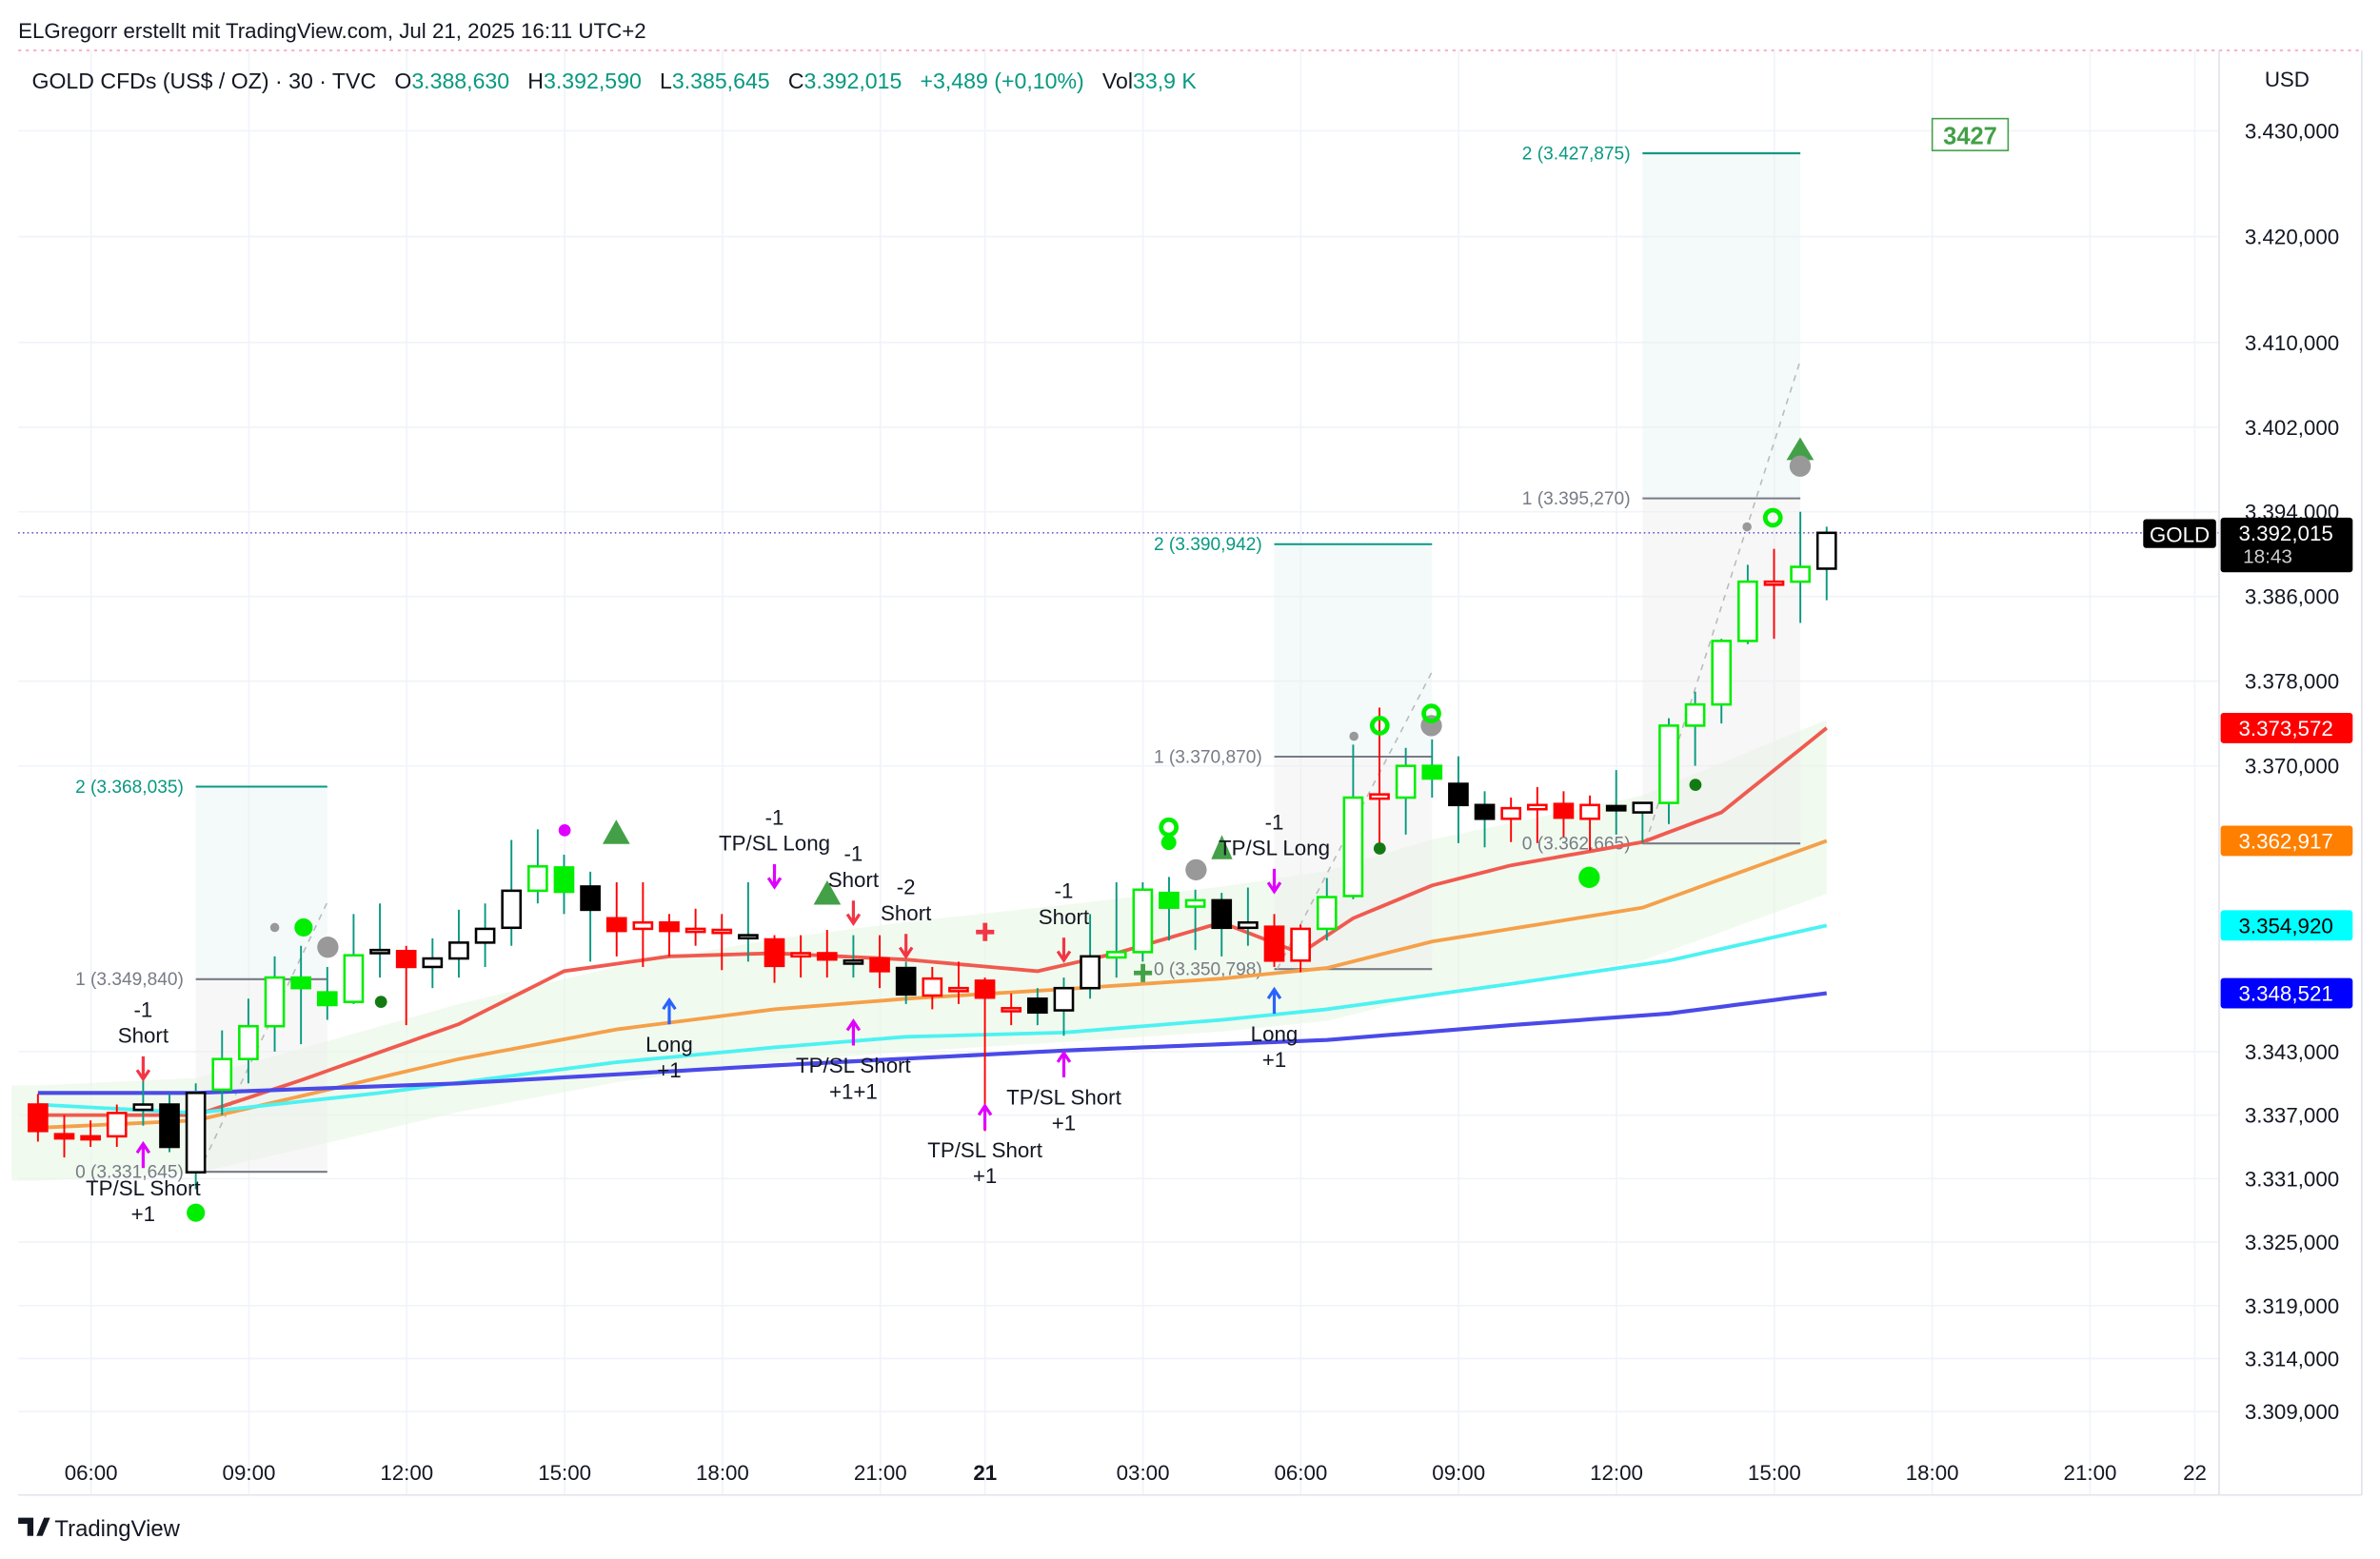 The image size is (2380, 1559). I want to click on time-tick-label: 18:00, so click(1932, 1473).